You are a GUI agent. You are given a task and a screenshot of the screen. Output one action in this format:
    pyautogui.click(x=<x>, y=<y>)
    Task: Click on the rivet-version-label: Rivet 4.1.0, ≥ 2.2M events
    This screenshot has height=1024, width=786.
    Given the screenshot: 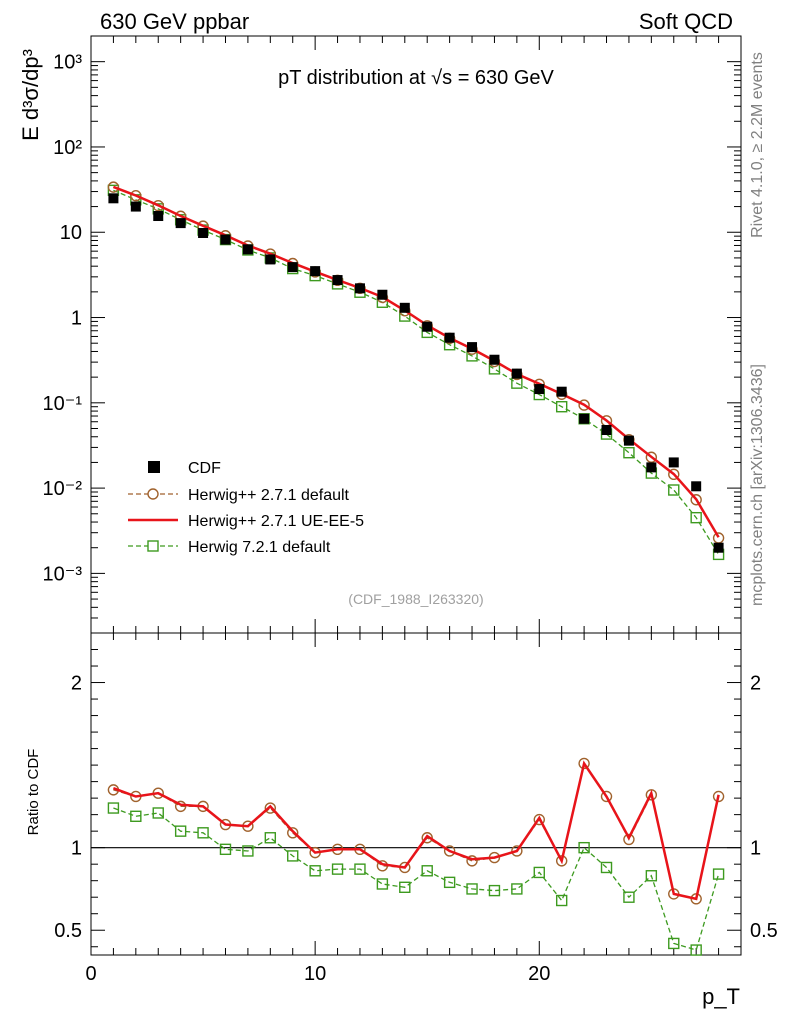 What is the action you would take?
    pyautogui.click(x=757, y=145)
    